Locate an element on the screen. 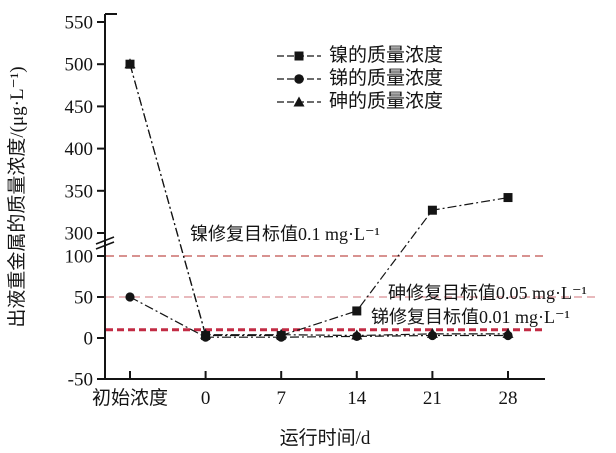 This screenshot has width=616, height=453. y-tick-label: 500 is located at coordinates (79, 65).